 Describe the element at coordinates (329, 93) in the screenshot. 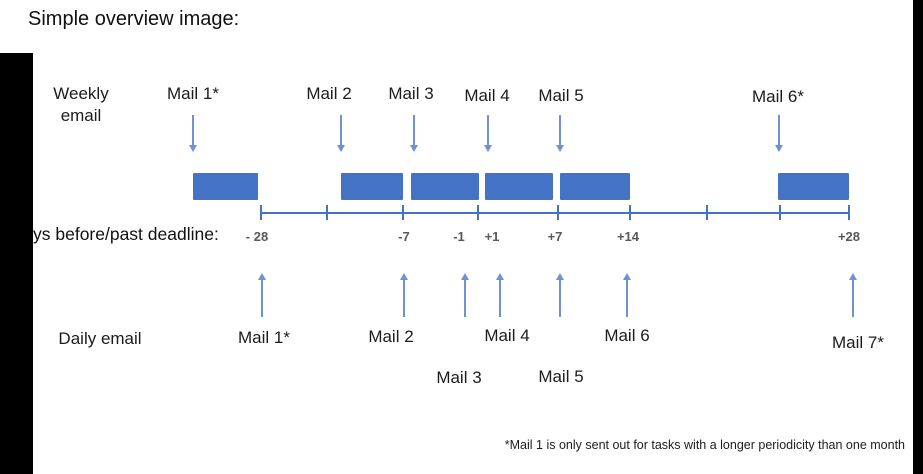

I see `weekly-mail-label-2: Mail 2` at that location.